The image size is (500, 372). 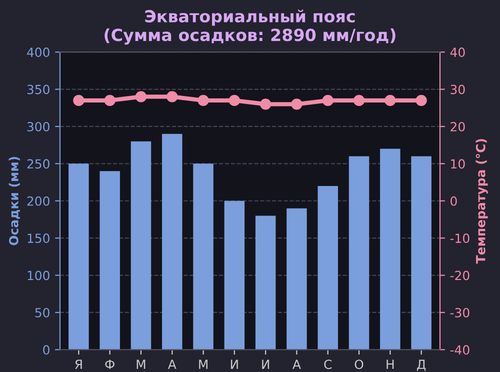 What do you see at coordinates (38, 164) in the screenshot?
I see `y-tick-label: 250` at bounding box center [38, 164].